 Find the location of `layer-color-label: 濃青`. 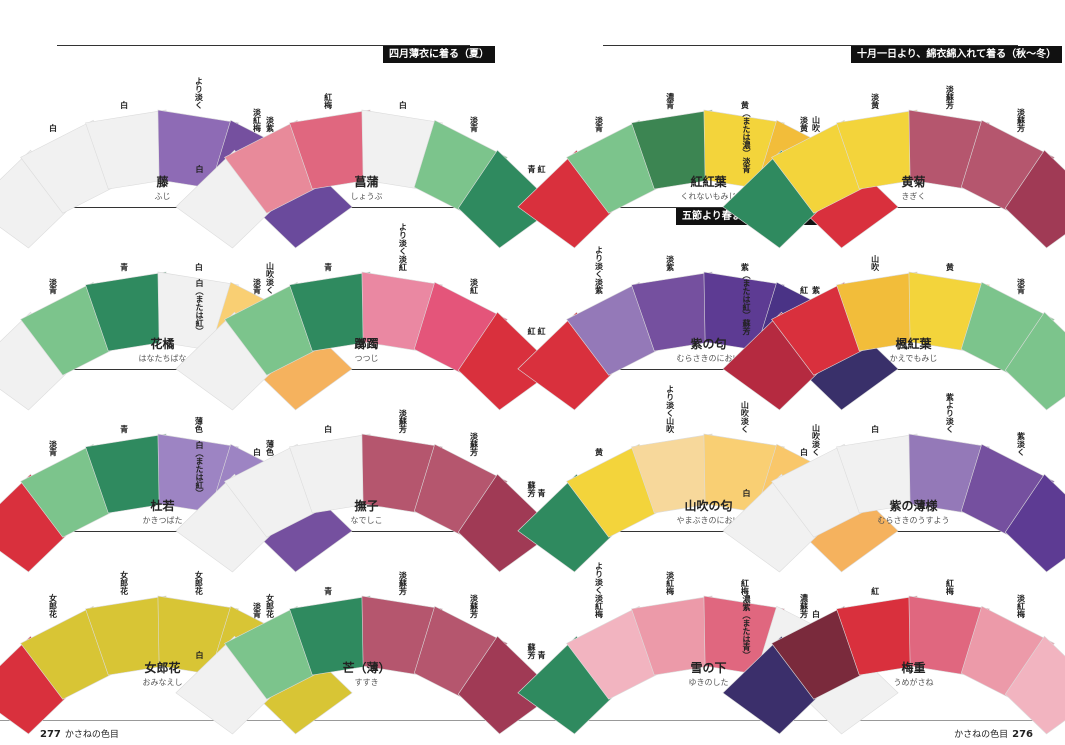

layer-color-label: 濃青 is located at coordinates (670, 100).